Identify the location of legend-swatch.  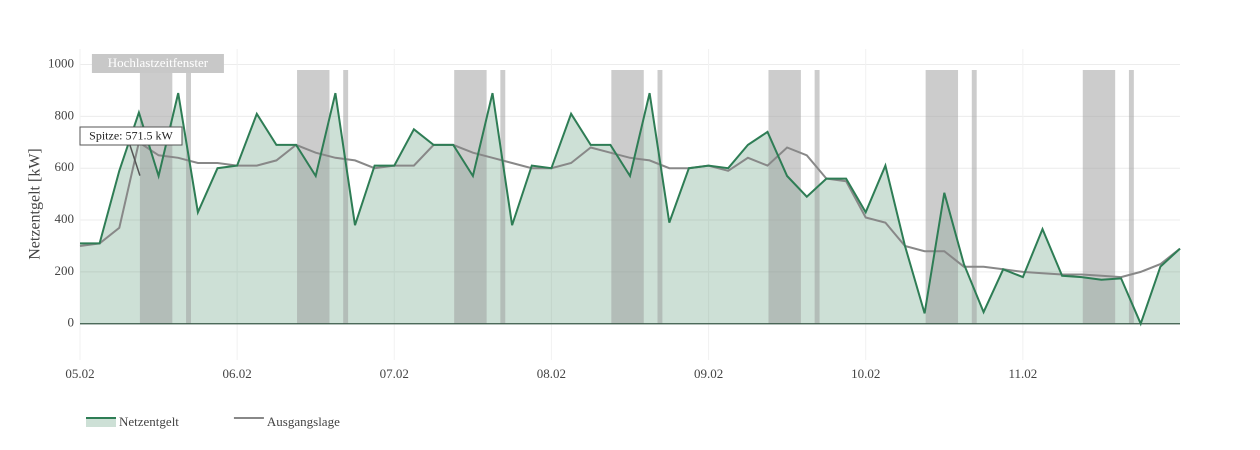
(101, 422).